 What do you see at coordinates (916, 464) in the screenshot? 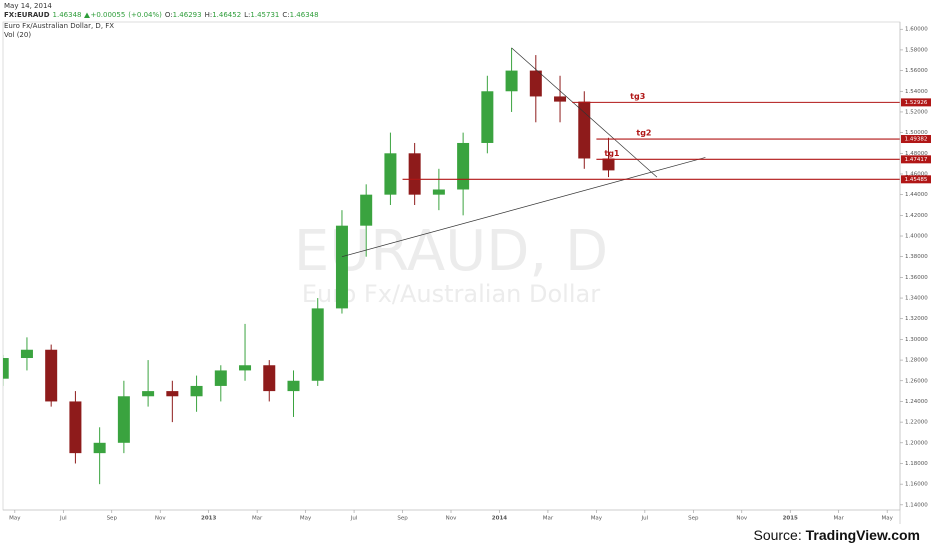
I see `y-tick-label: 1.18000` at bounding box center [916, 464].